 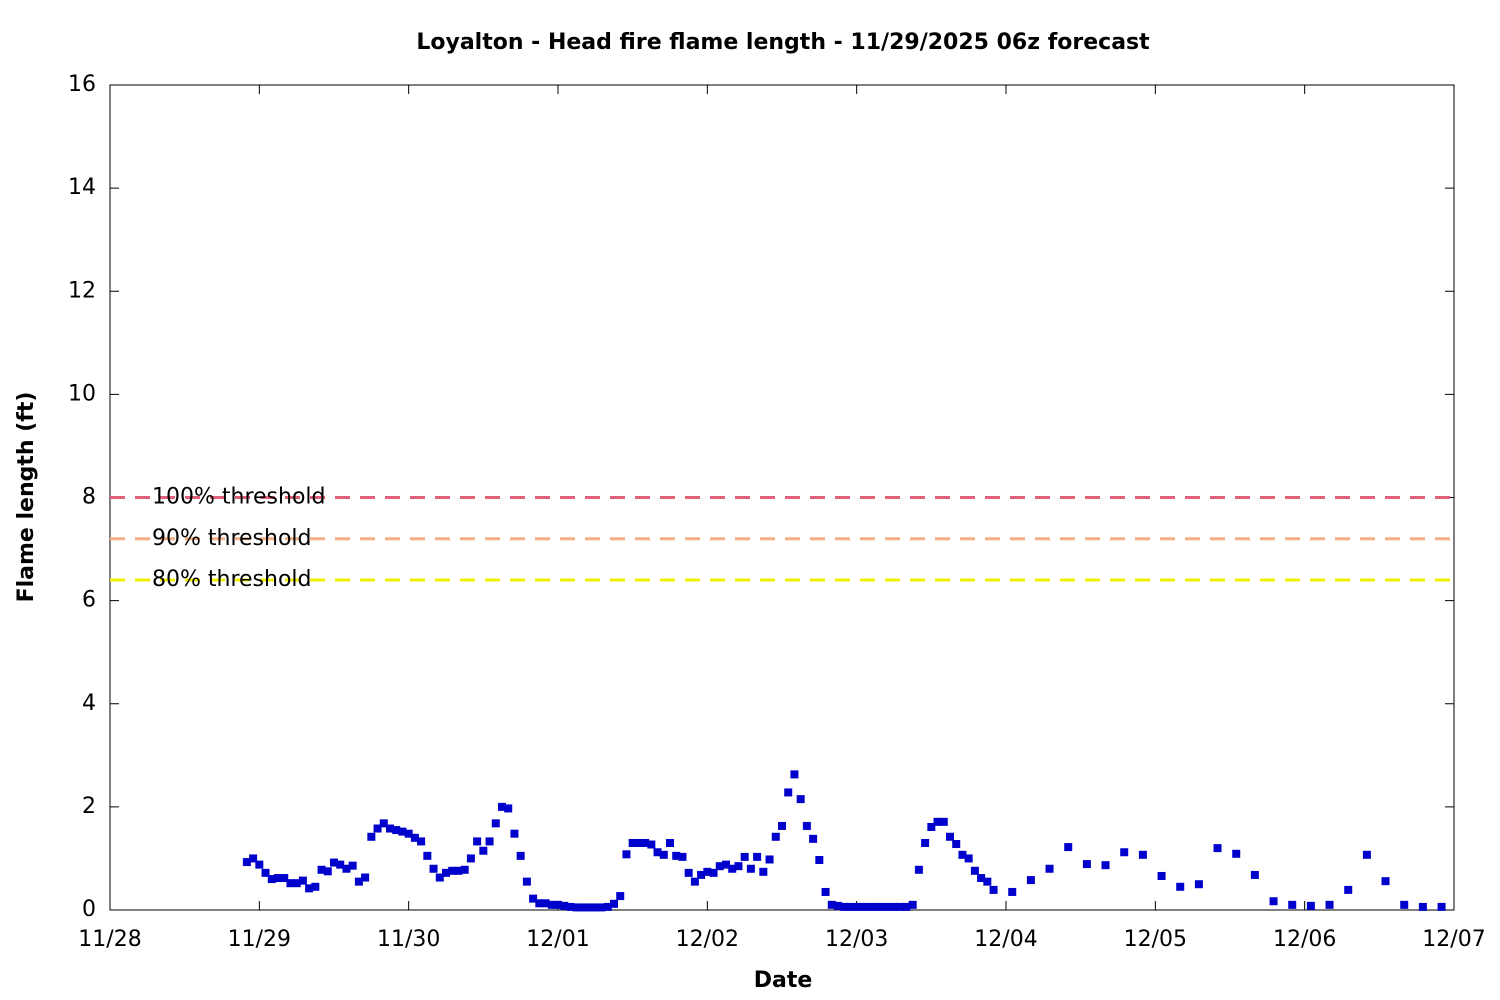 I want to click on y-tick-label: 4, so click(x=89, y=703).